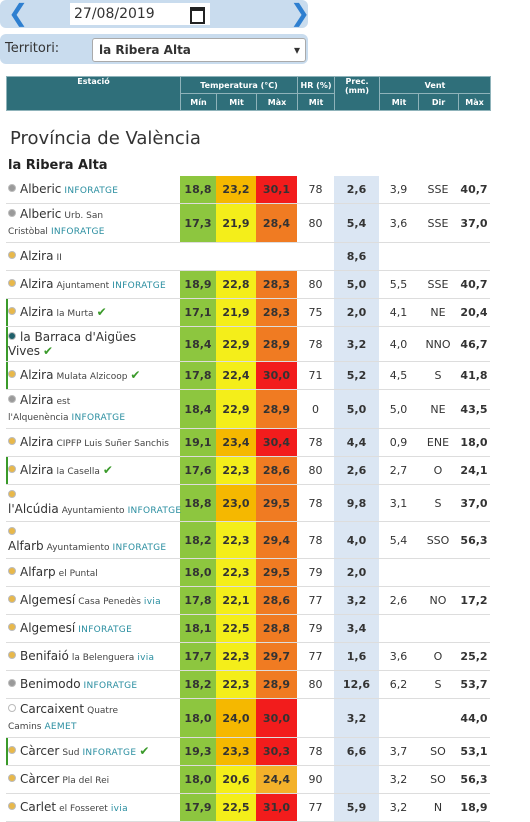 This screenshot has width=530, height=822. What do you see at coordinates (398, 223) in the screenshot?
I see `wind-mit: 3,6` at bounding box center [398, 223].